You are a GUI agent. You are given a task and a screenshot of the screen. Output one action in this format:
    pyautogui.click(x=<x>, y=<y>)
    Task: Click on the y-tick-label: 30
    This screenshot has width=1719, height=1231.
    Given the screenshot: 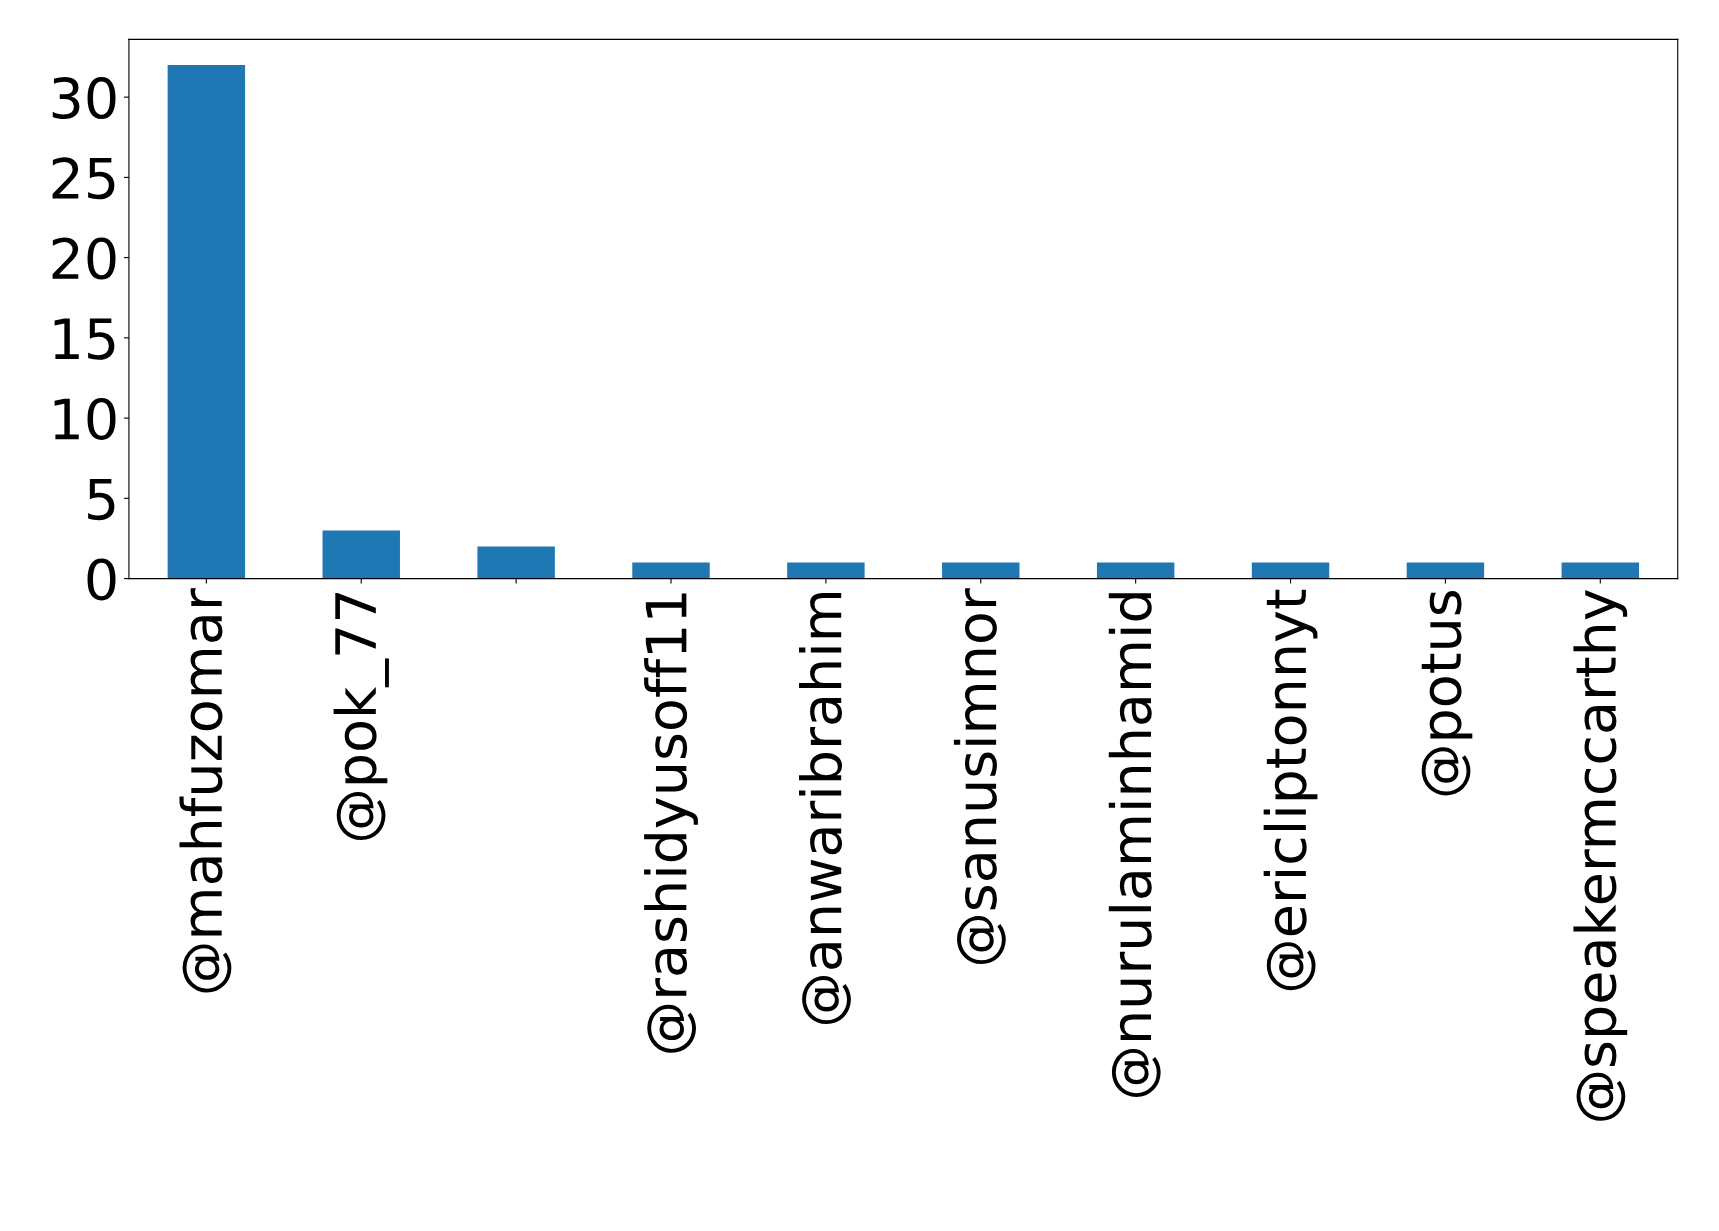 What is the action you would take?
    pyautogui.click(x=84, y=98)
    